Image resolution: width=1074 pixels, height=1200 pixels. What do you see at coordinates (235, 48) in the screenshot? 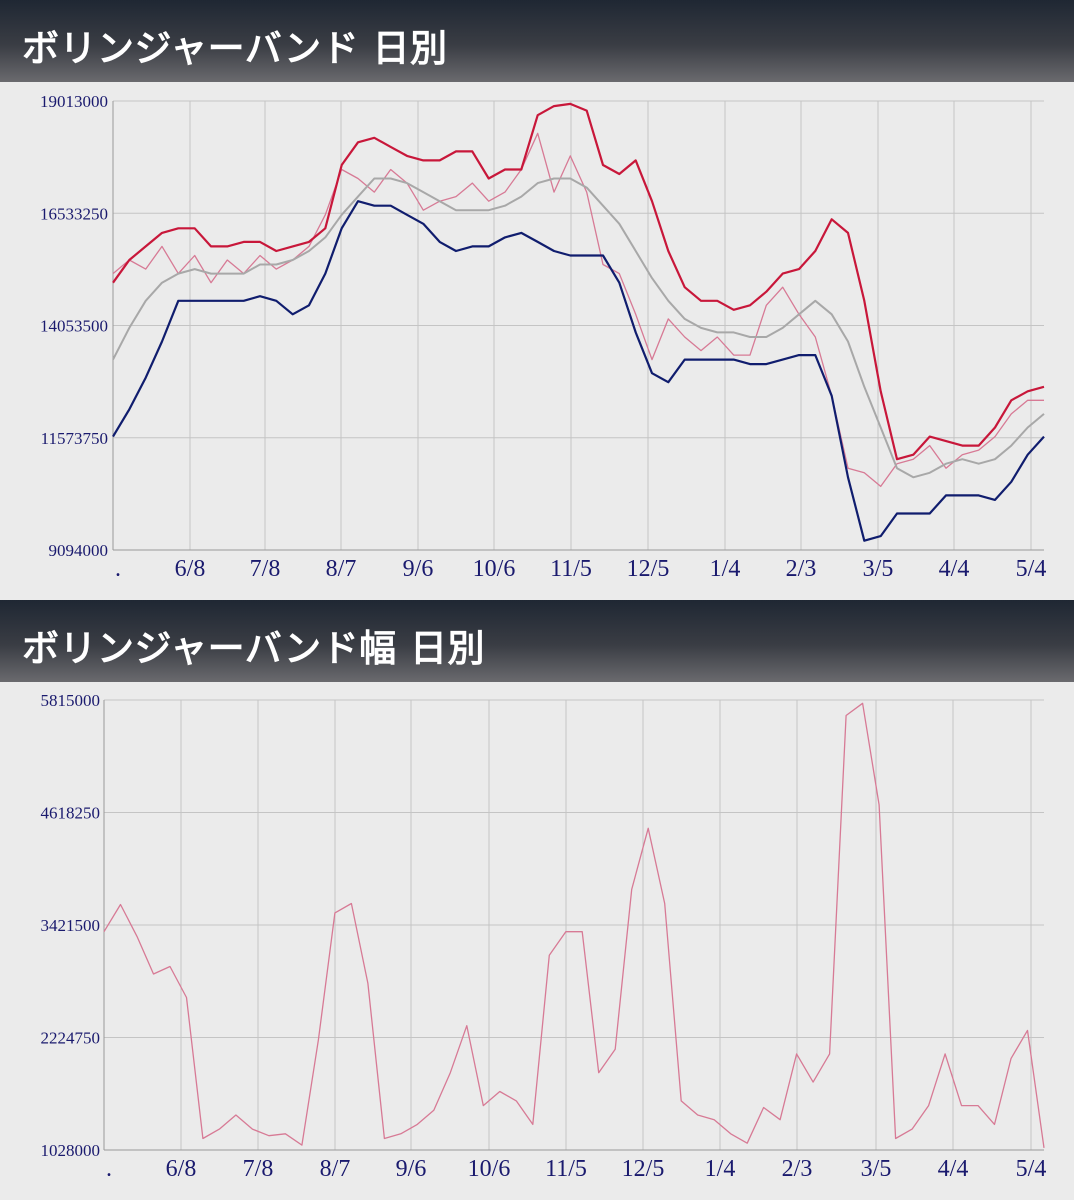
I see `bollinger-title: ボリンジャーバンド 日別` at bounding box center [235, 48].